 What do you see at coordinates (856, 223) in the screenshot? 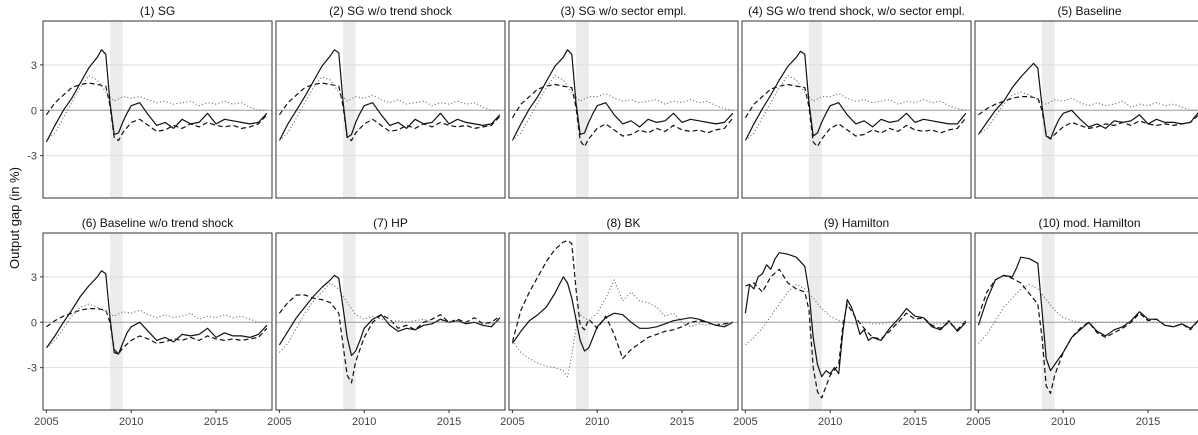
I see `panel-title: (9) Hamilton` at bounding box center [856, 223].